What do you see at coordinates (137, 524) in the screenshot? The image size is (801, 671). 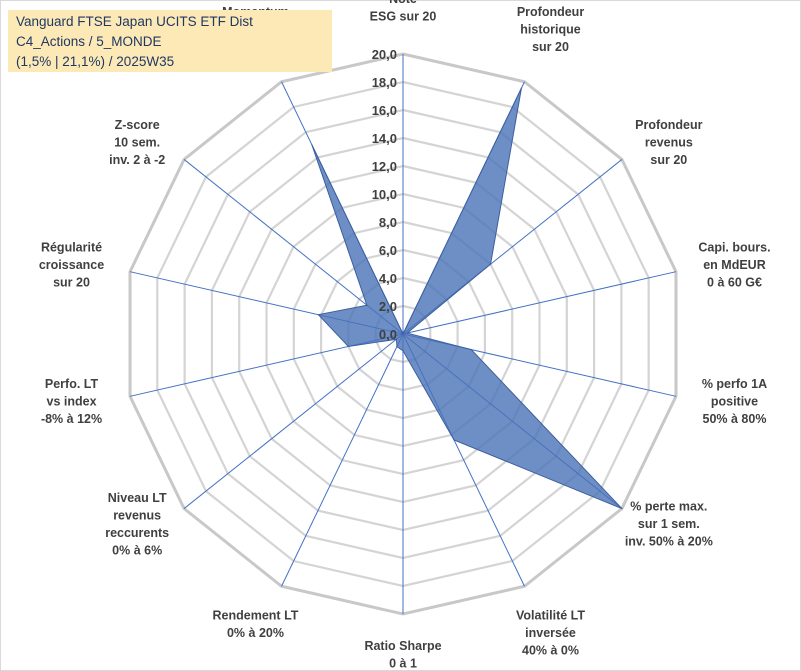 I see `axis-label: Niveau LT revenus reccurents 0% à 6%` at bounding box center [137, 524].